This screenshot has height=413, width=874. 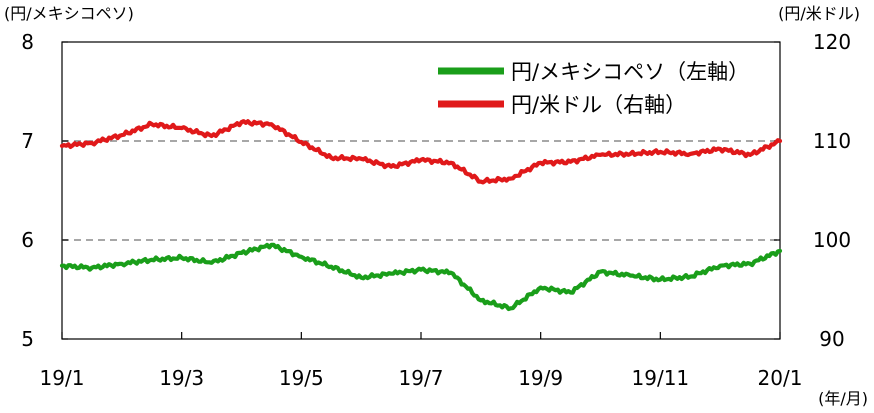 I want to click on series-line-usd, so click(x=421, y=152).